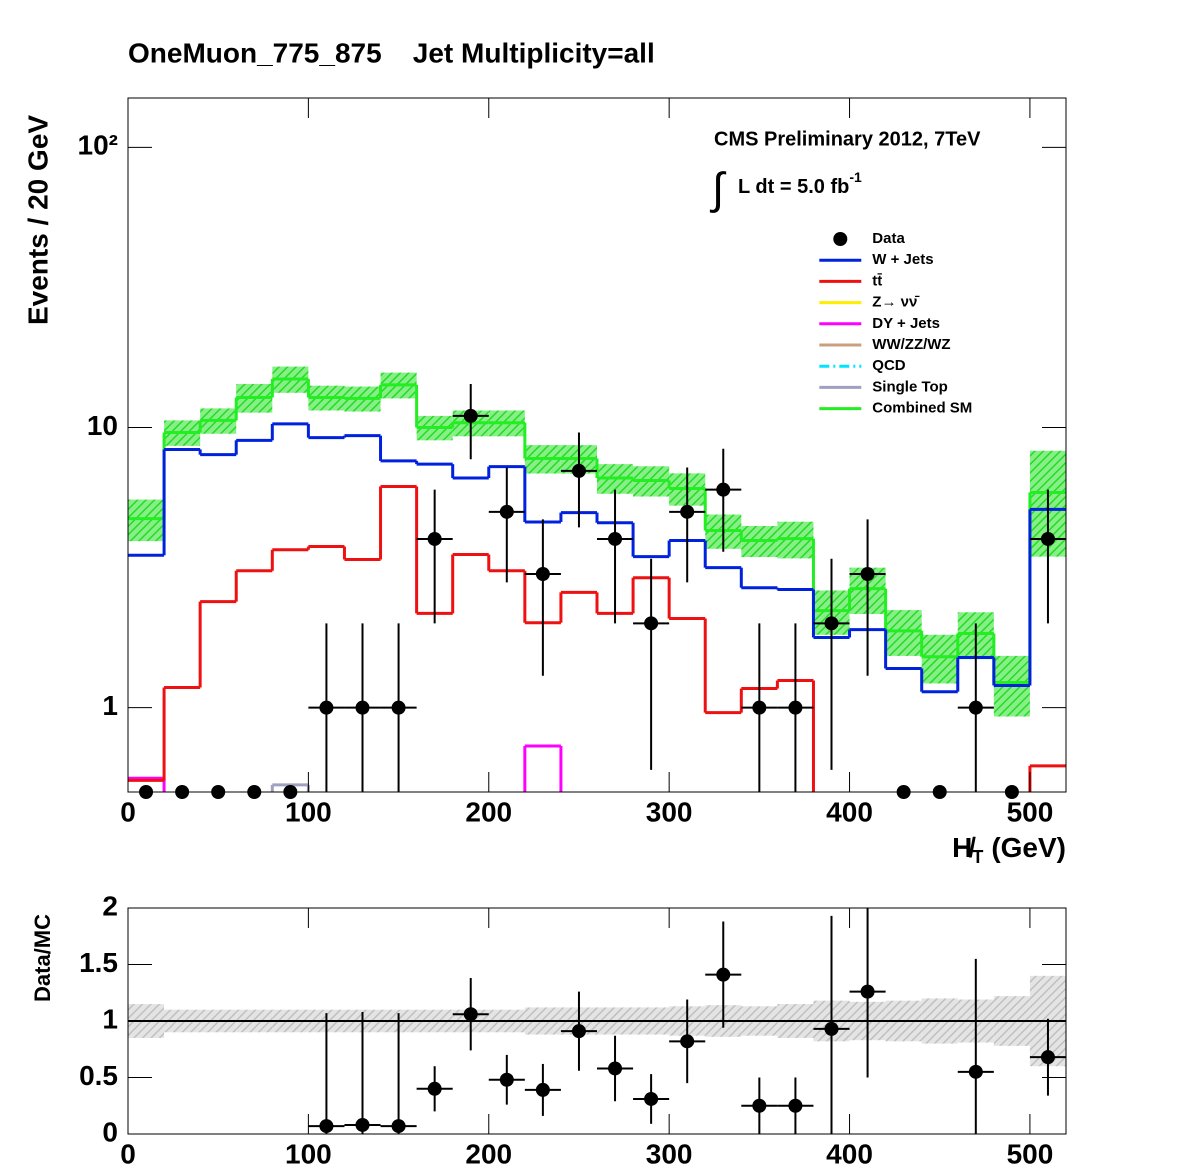 This screenshot has height=1172, width=1196. I want to click on x-label-unit: (GeV), so click(1028, 847).